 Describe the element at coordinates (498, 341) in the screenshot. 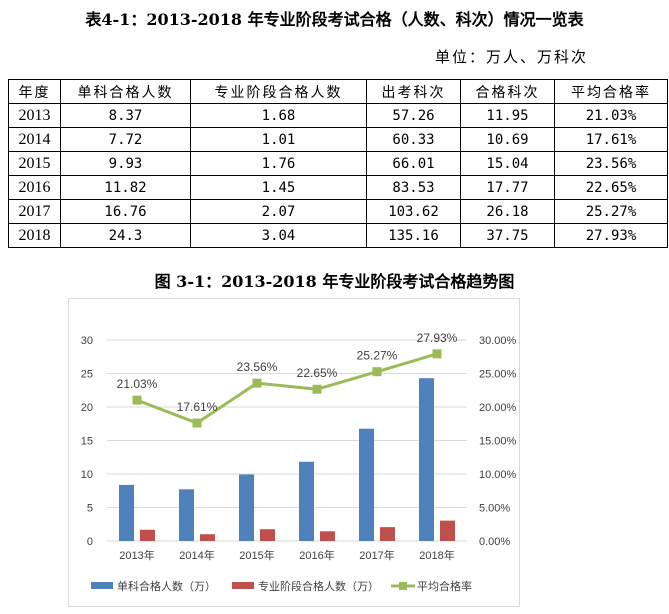

I see `y2-tick-label: 30.00%` at that location.